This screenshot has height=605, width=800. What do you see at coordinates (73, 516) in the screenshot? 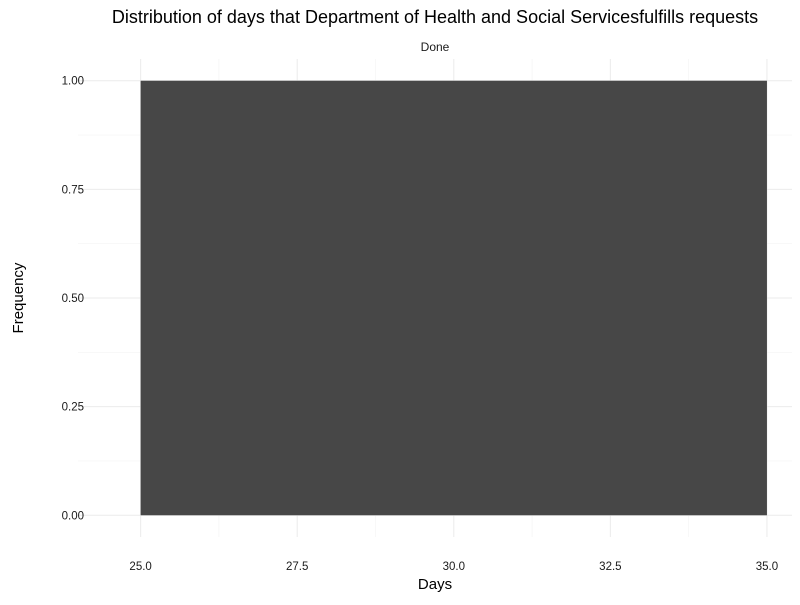
I see `y-tick-label: 0.00` at bounding box center [73, 516].